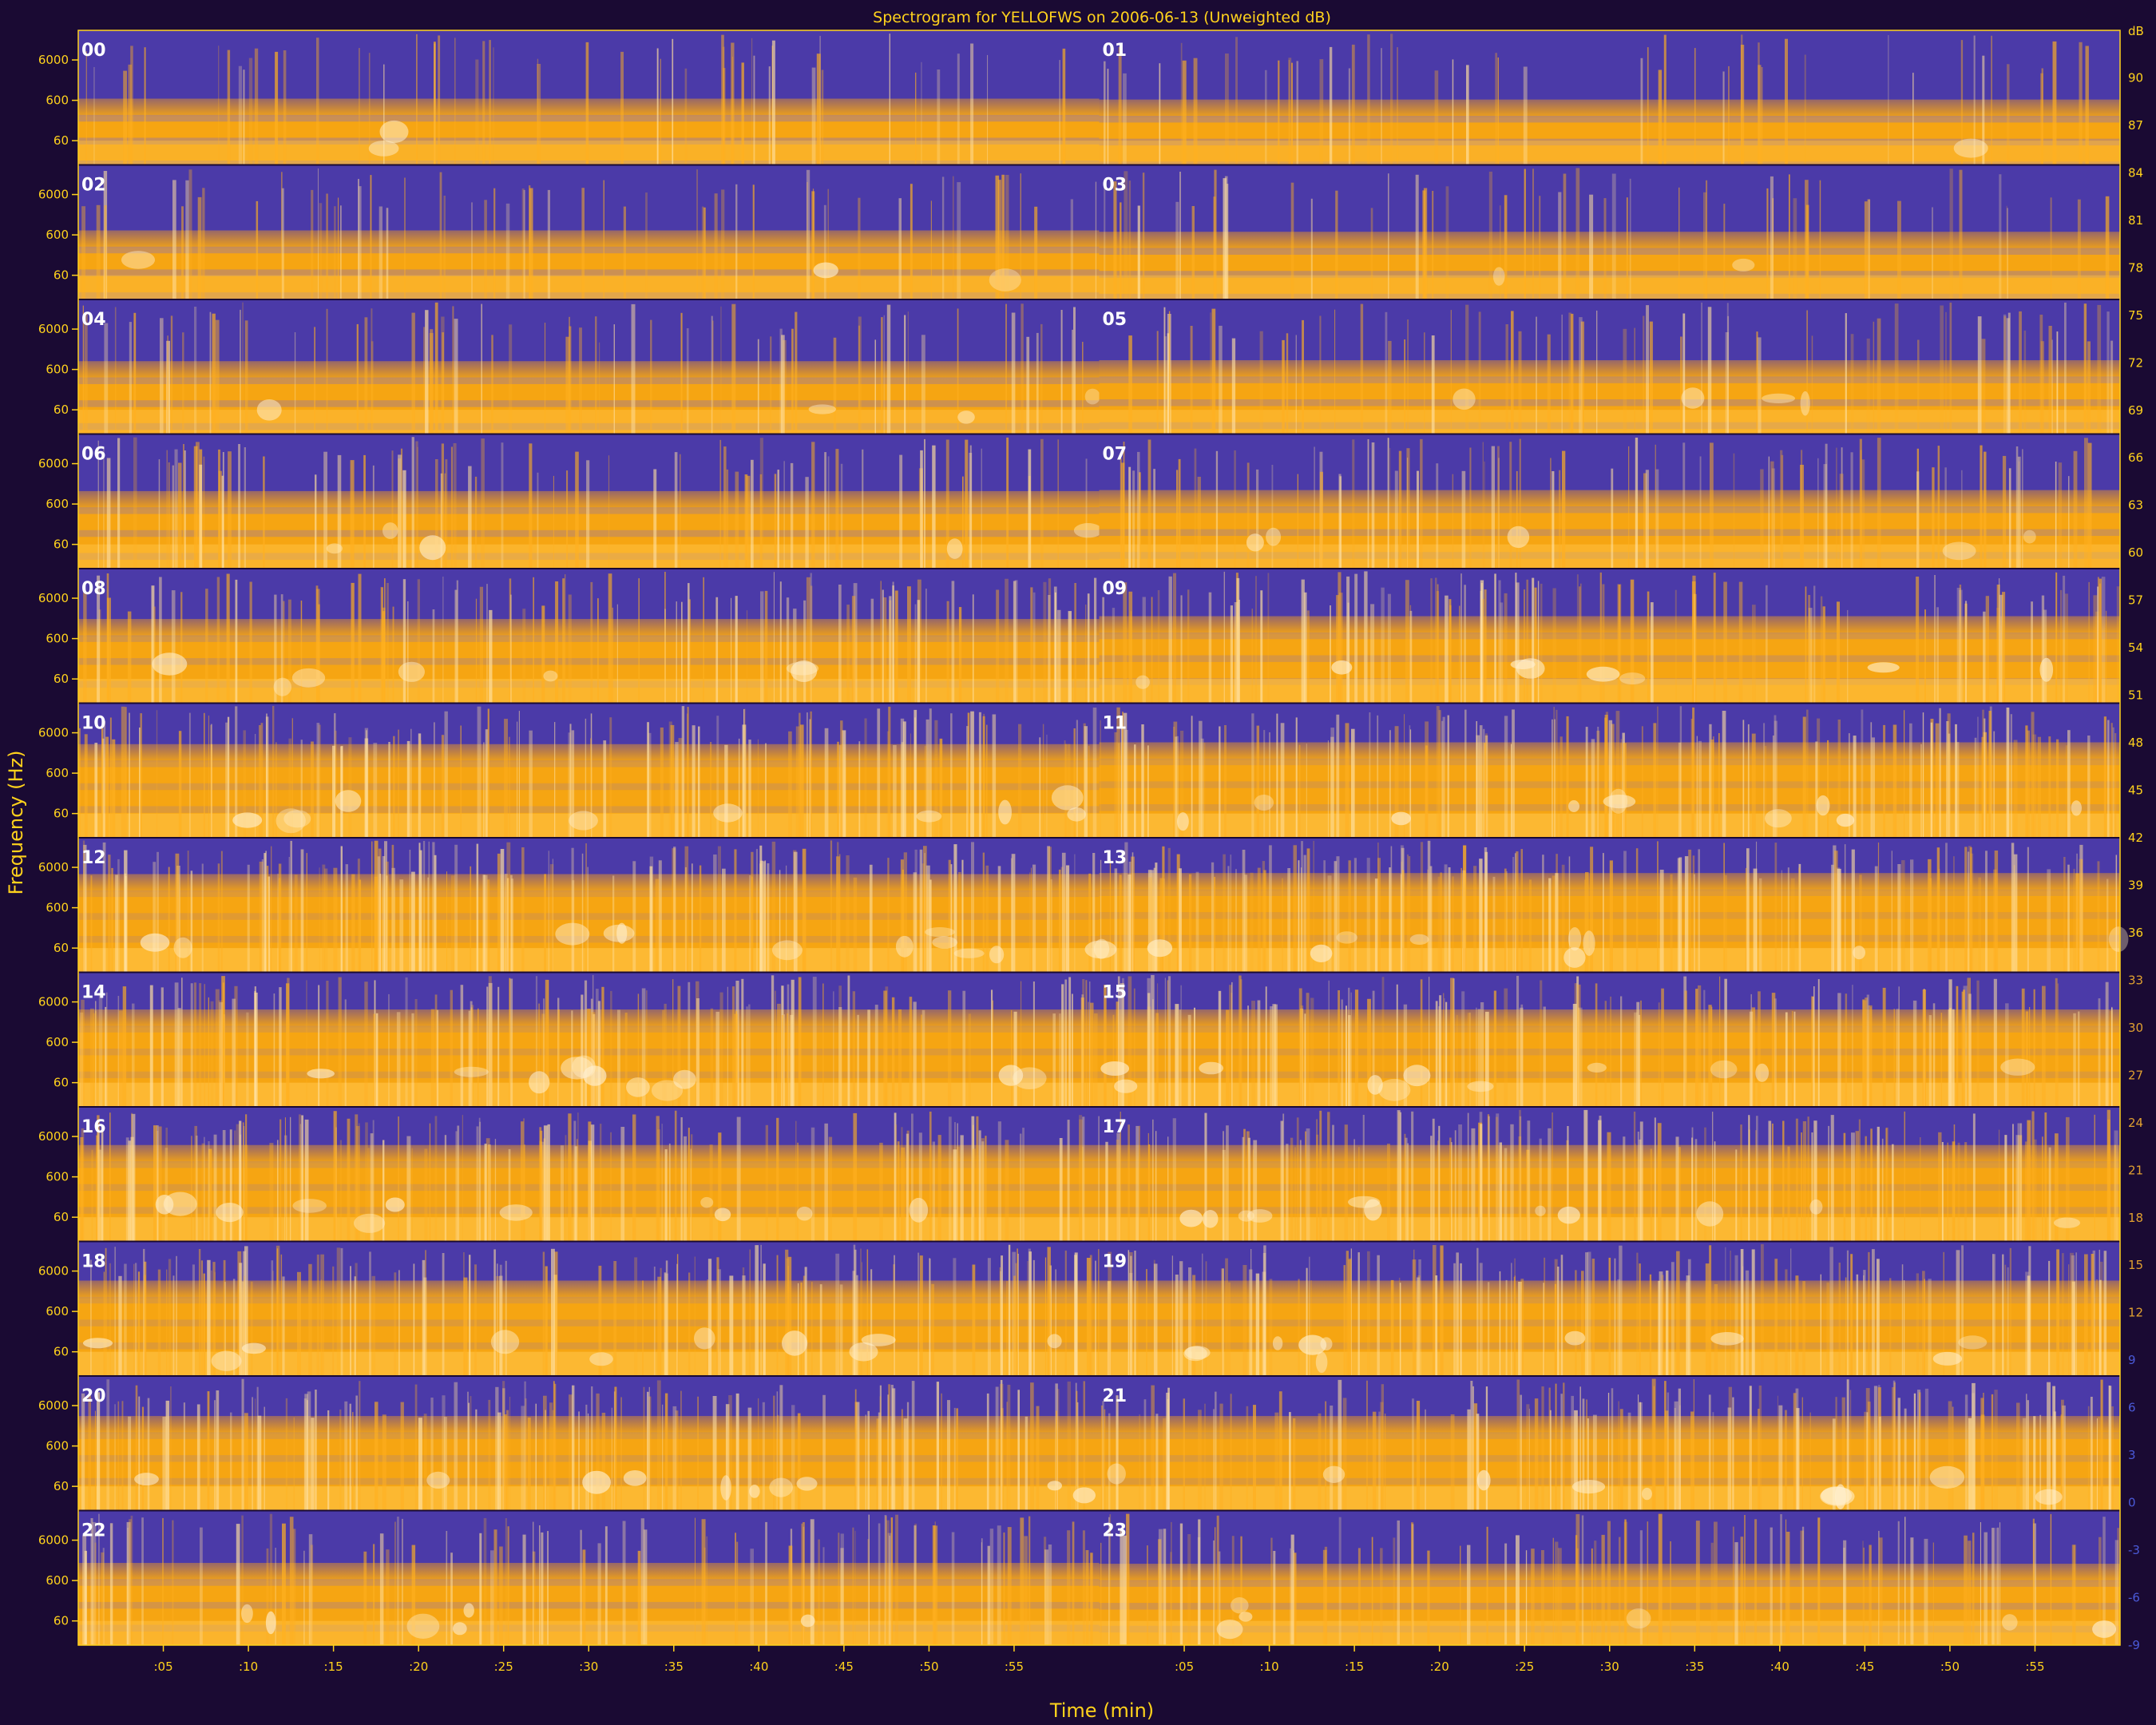 The width and height of the screenshot is (2156, 1725). I want to click on colorbar-tick-label: 81, so click(2135, 220).